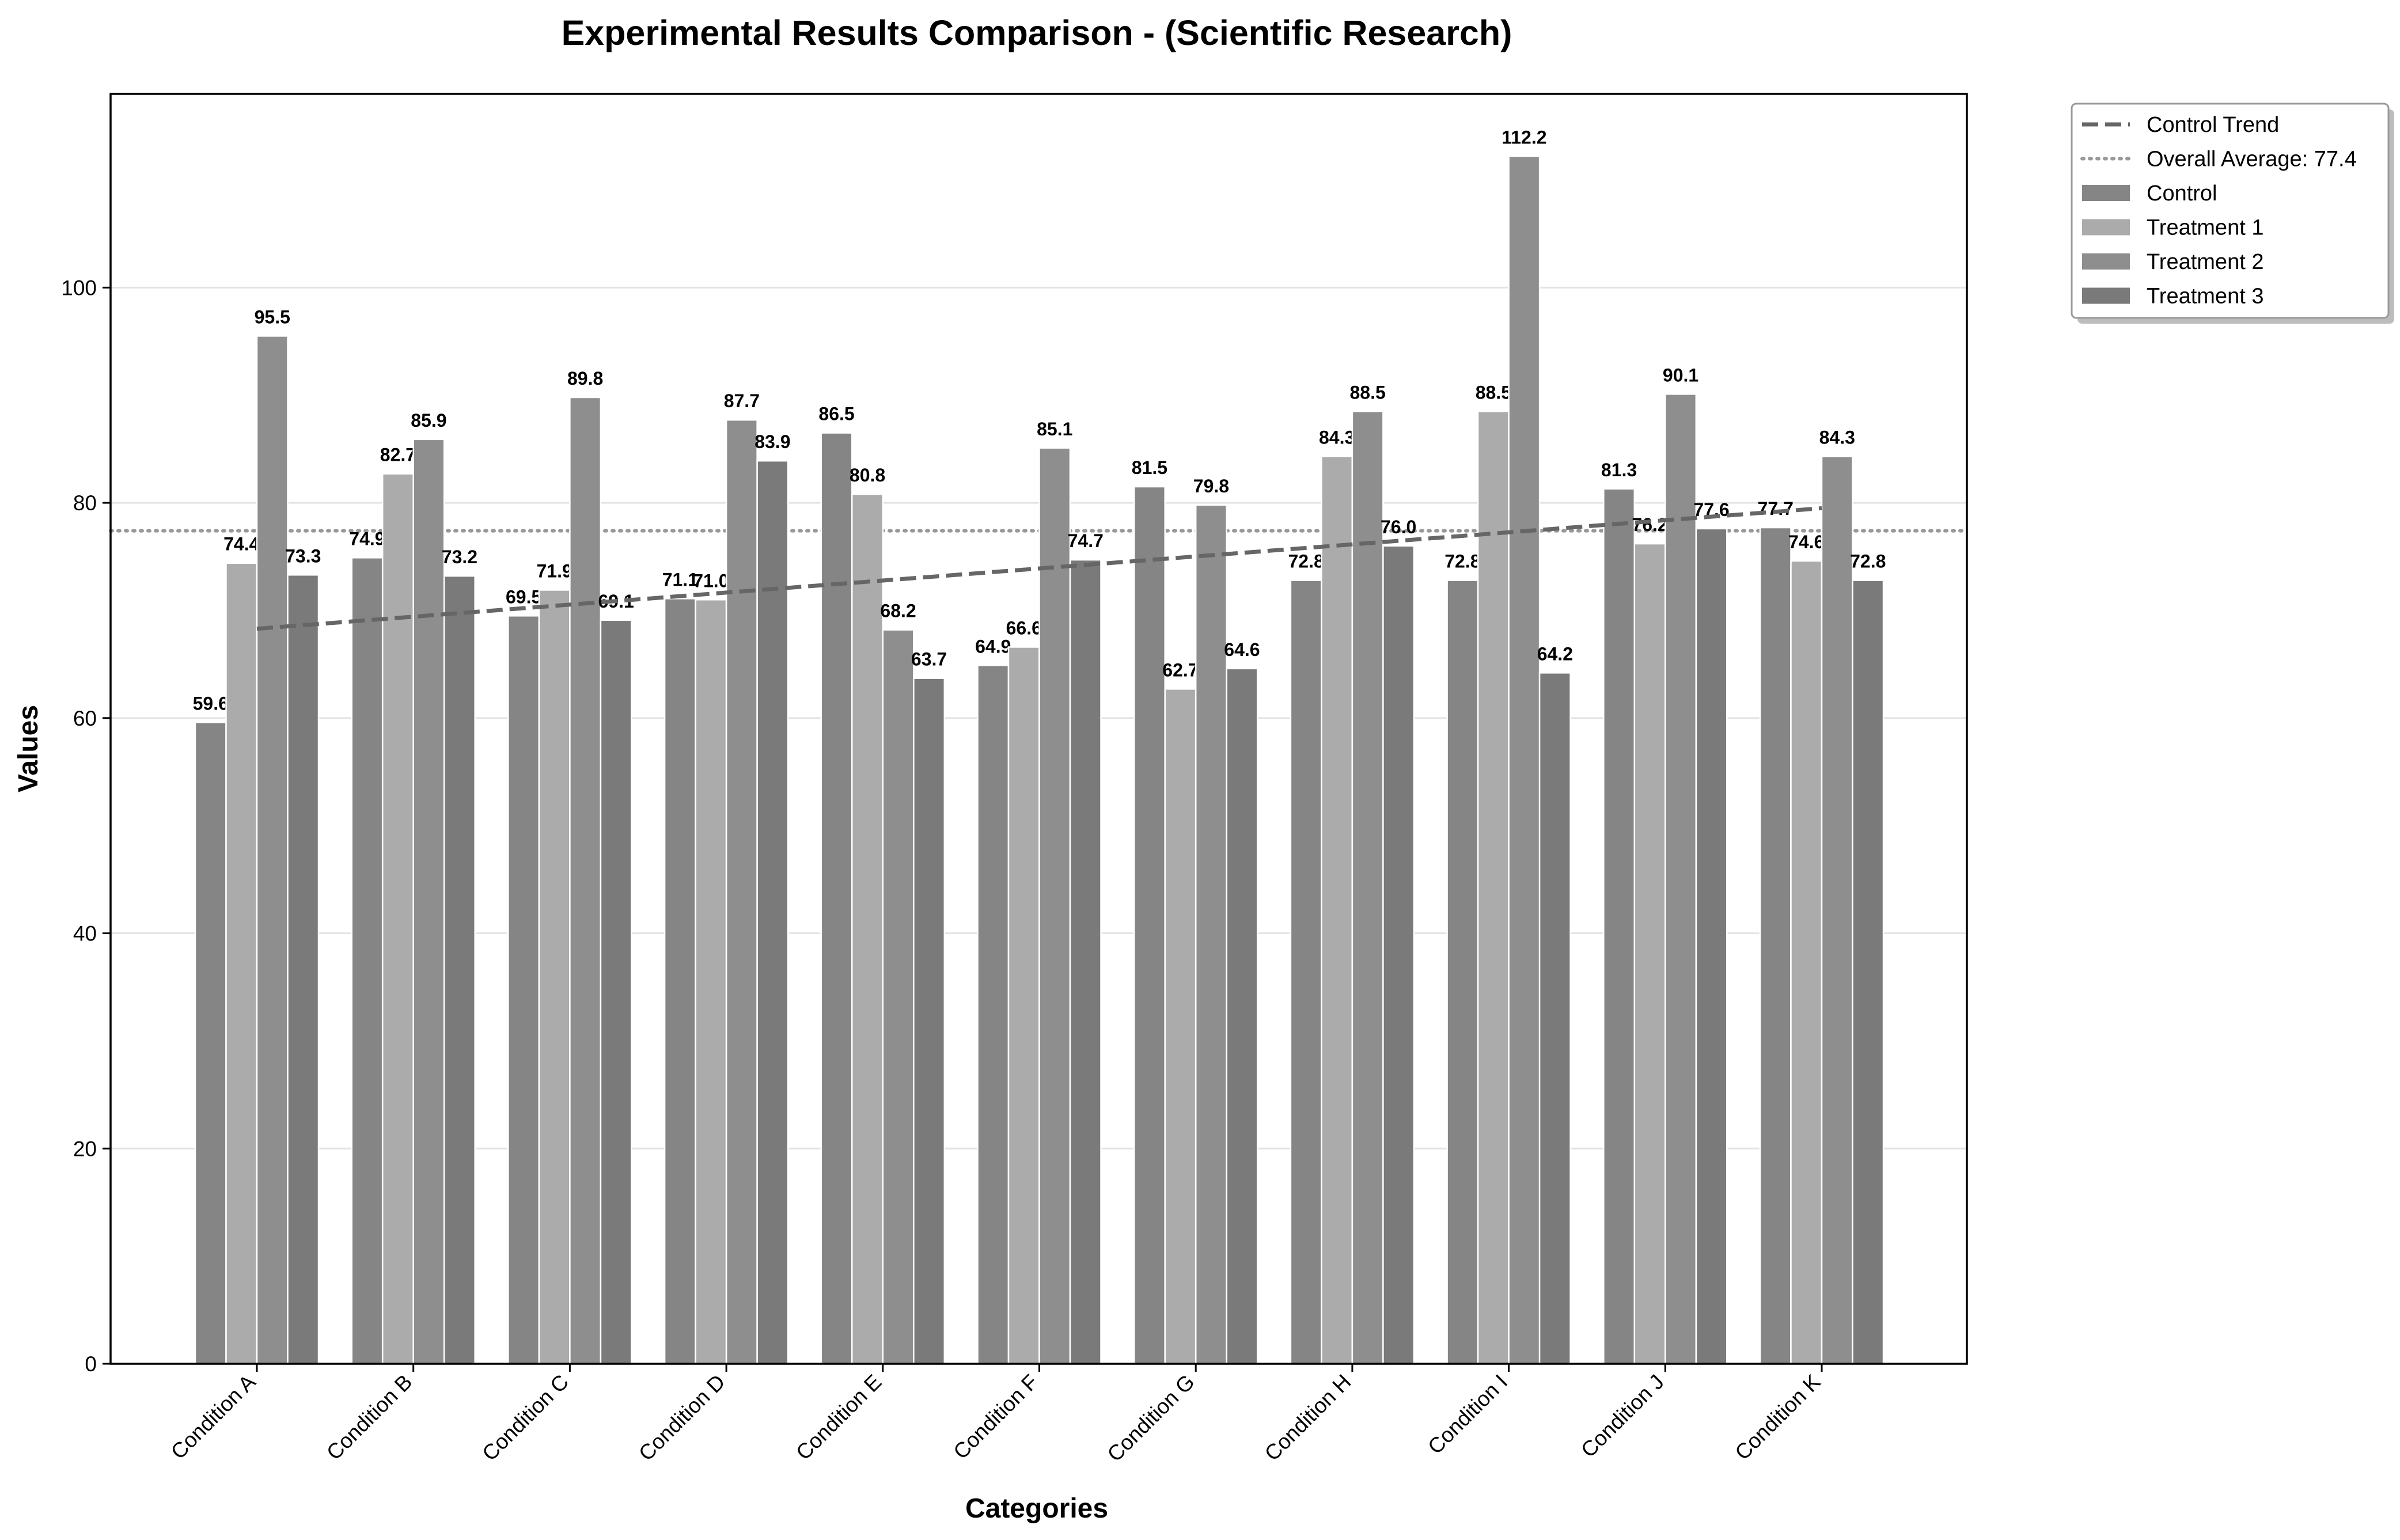 The image size is (2400, 1540). I want to click on legend-series-label: Control, so click(2182, 194).